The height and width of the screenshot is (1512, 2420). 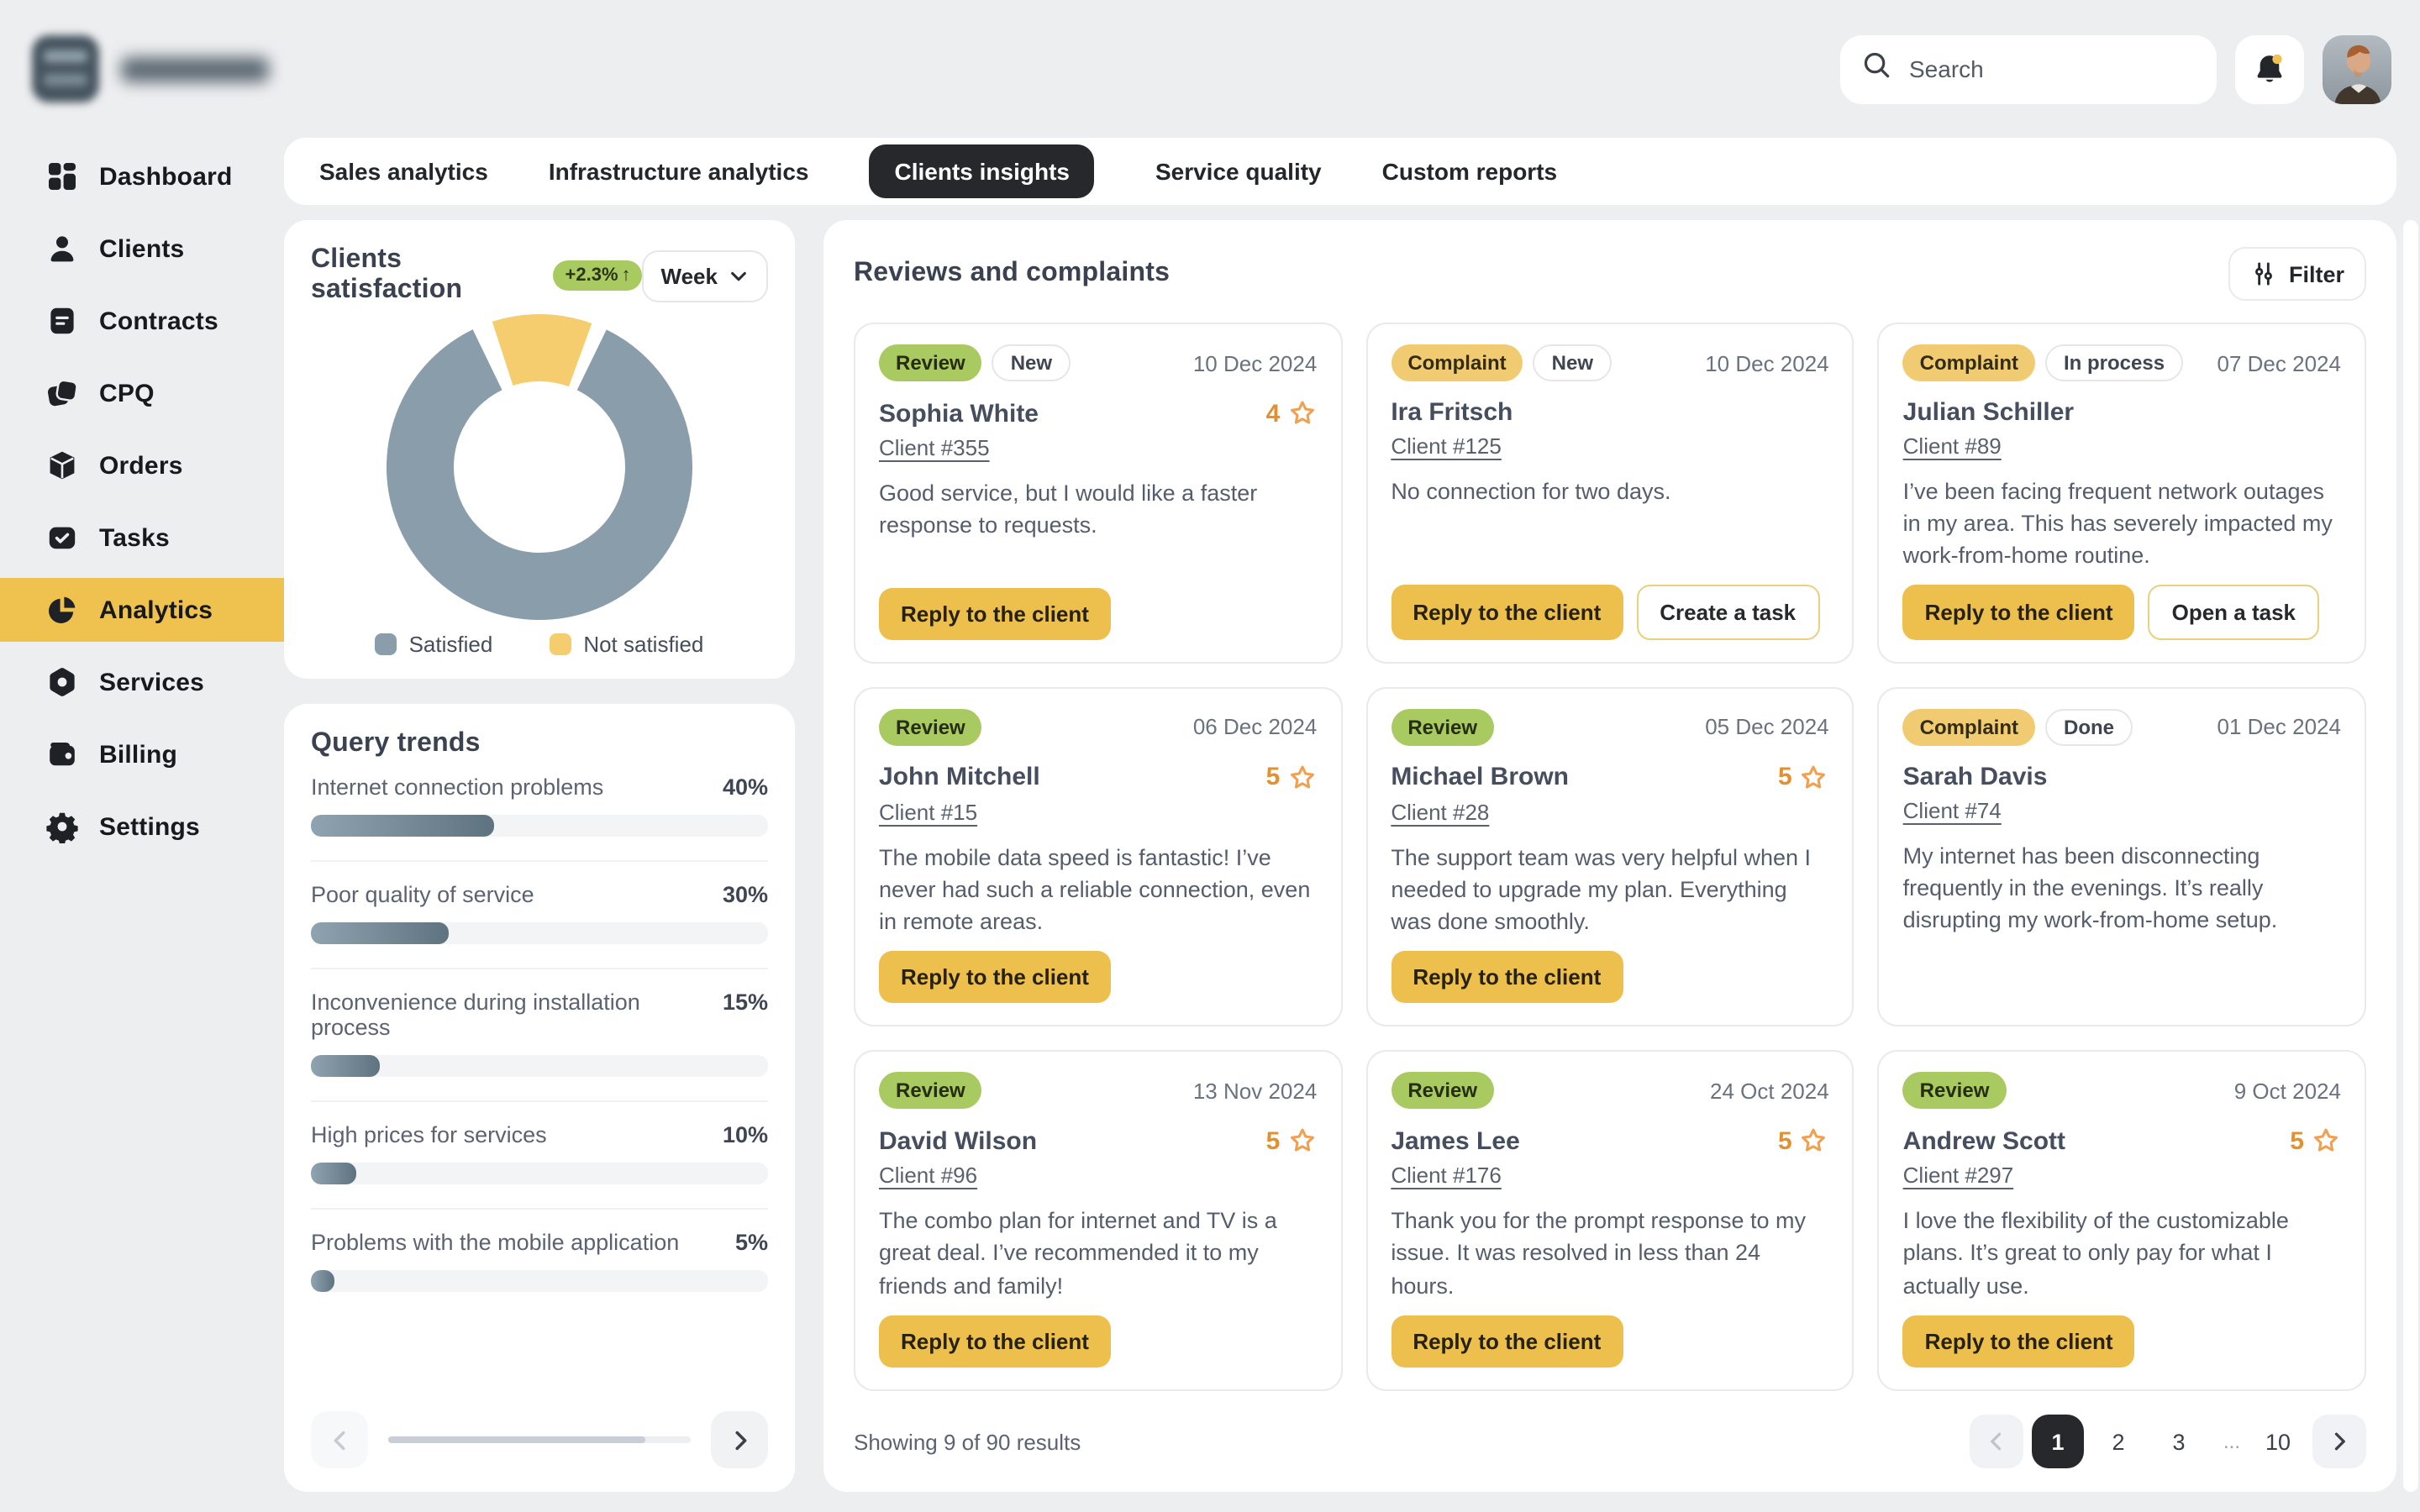 I want to click on tab-custom-reports: Custom reports, so click(x=1469, y=171).